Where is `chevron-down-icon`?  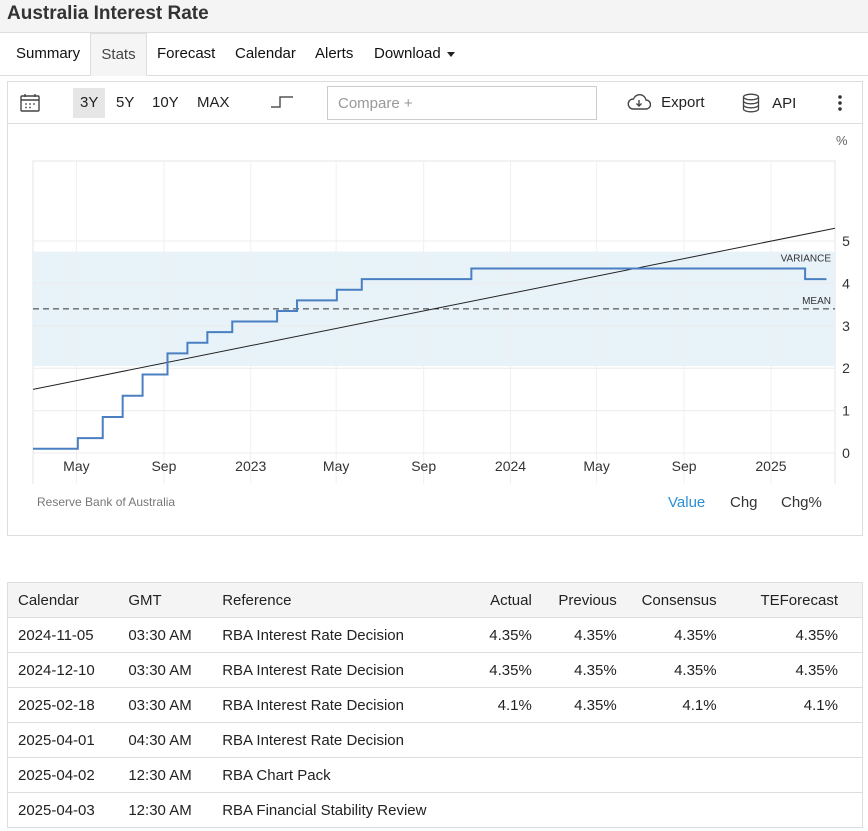
chevron-down-icon is located at coordinates (450, 54).